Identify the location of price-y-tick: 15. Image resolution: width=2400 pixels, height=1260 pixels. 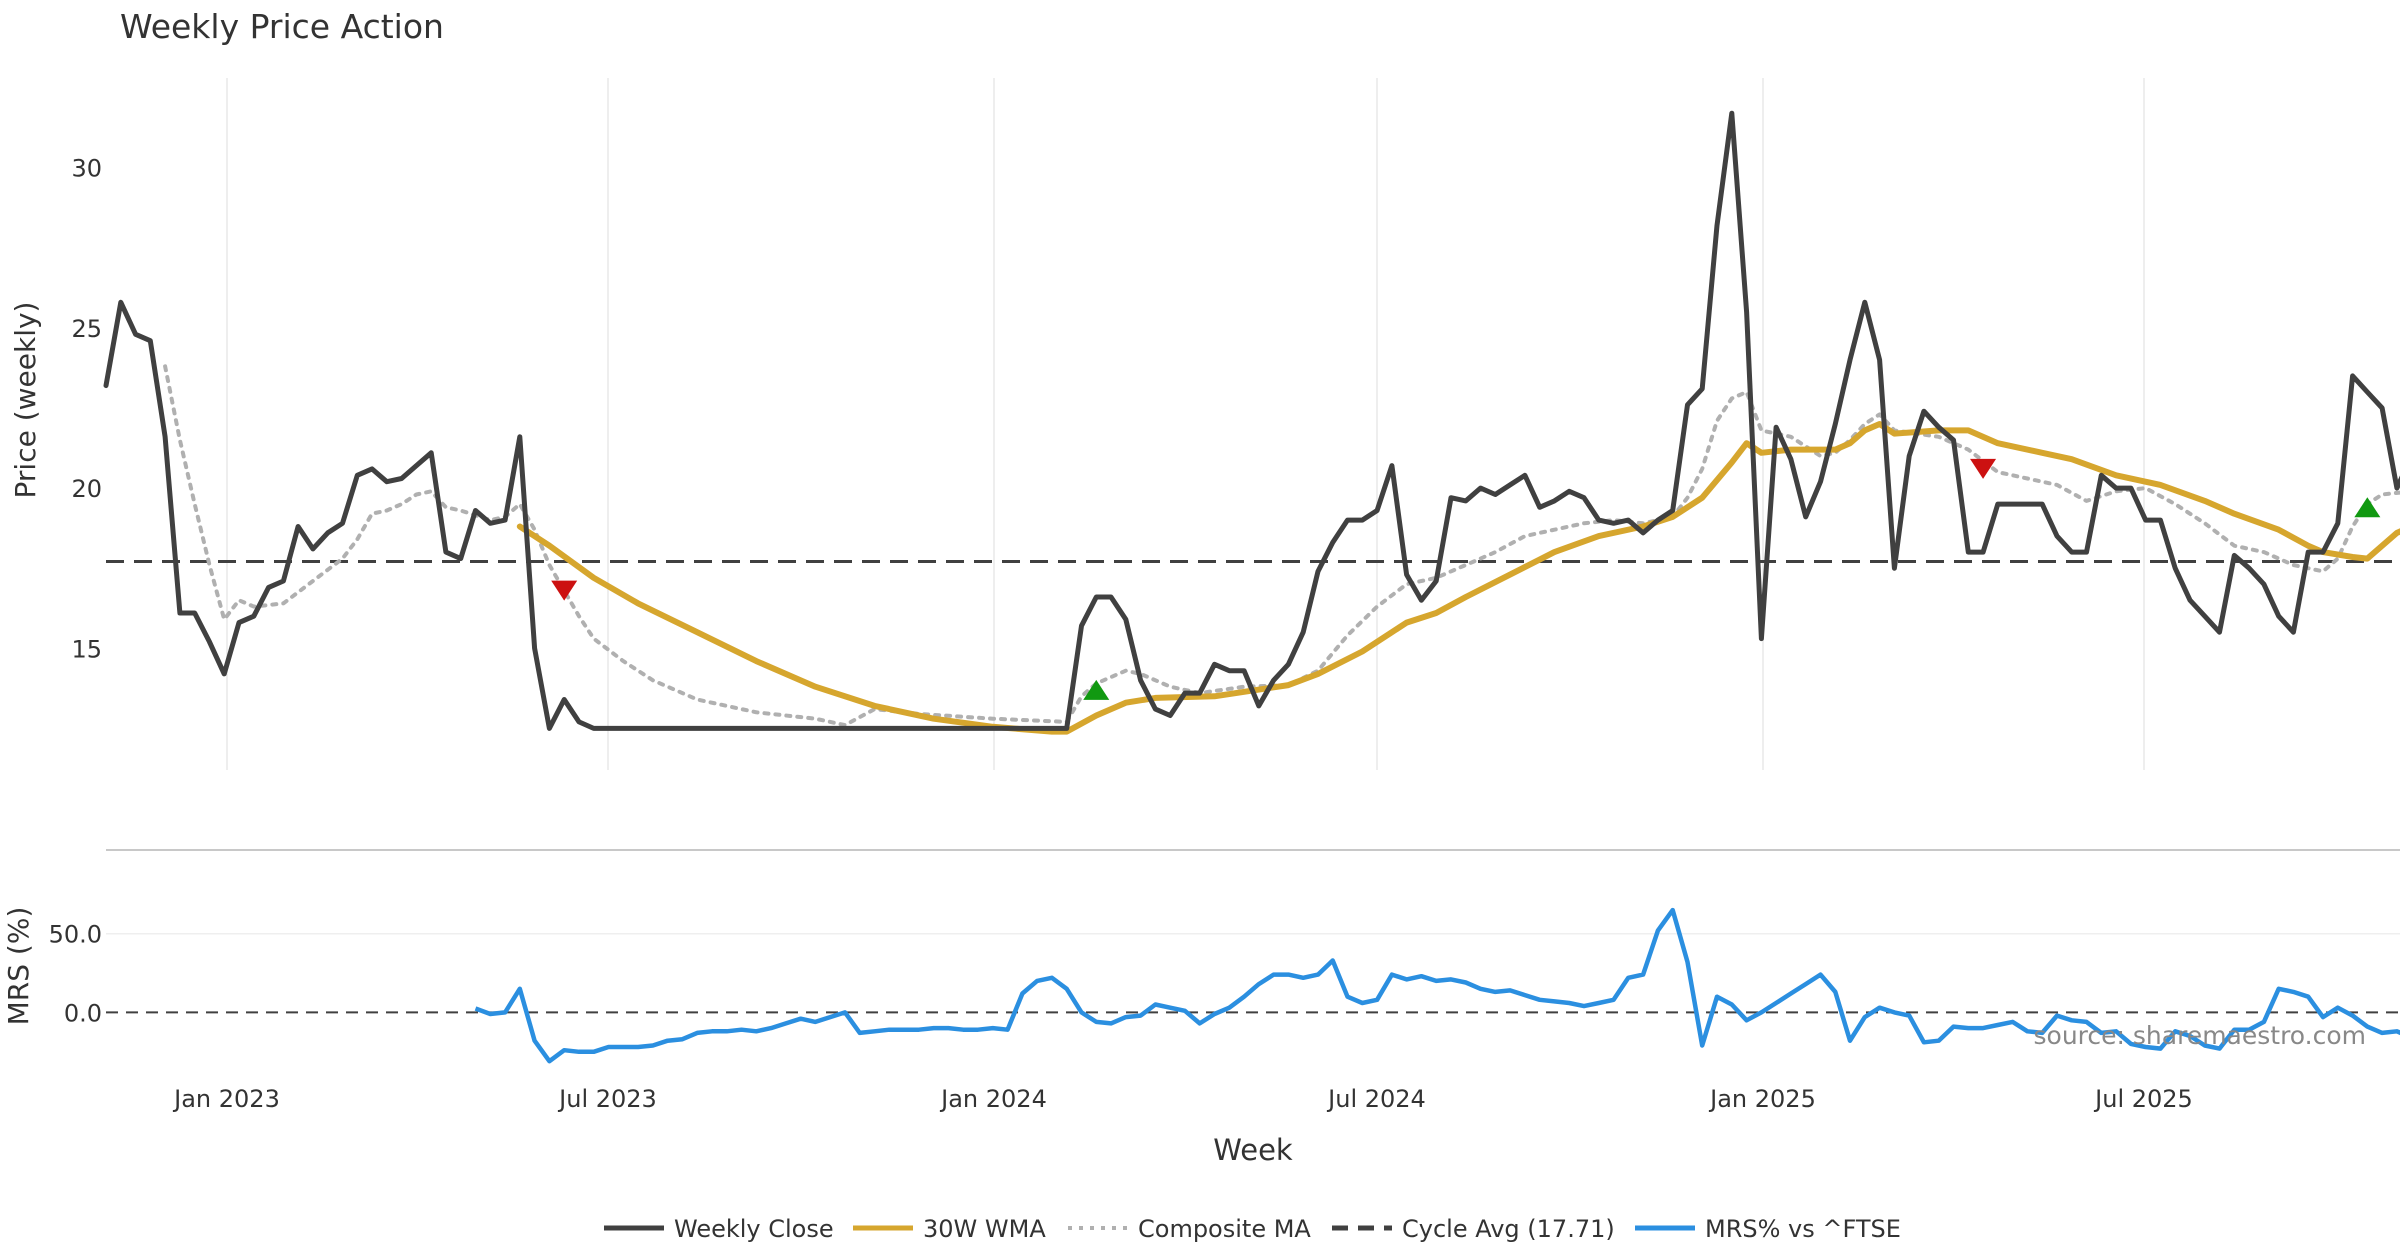
(86, 649).